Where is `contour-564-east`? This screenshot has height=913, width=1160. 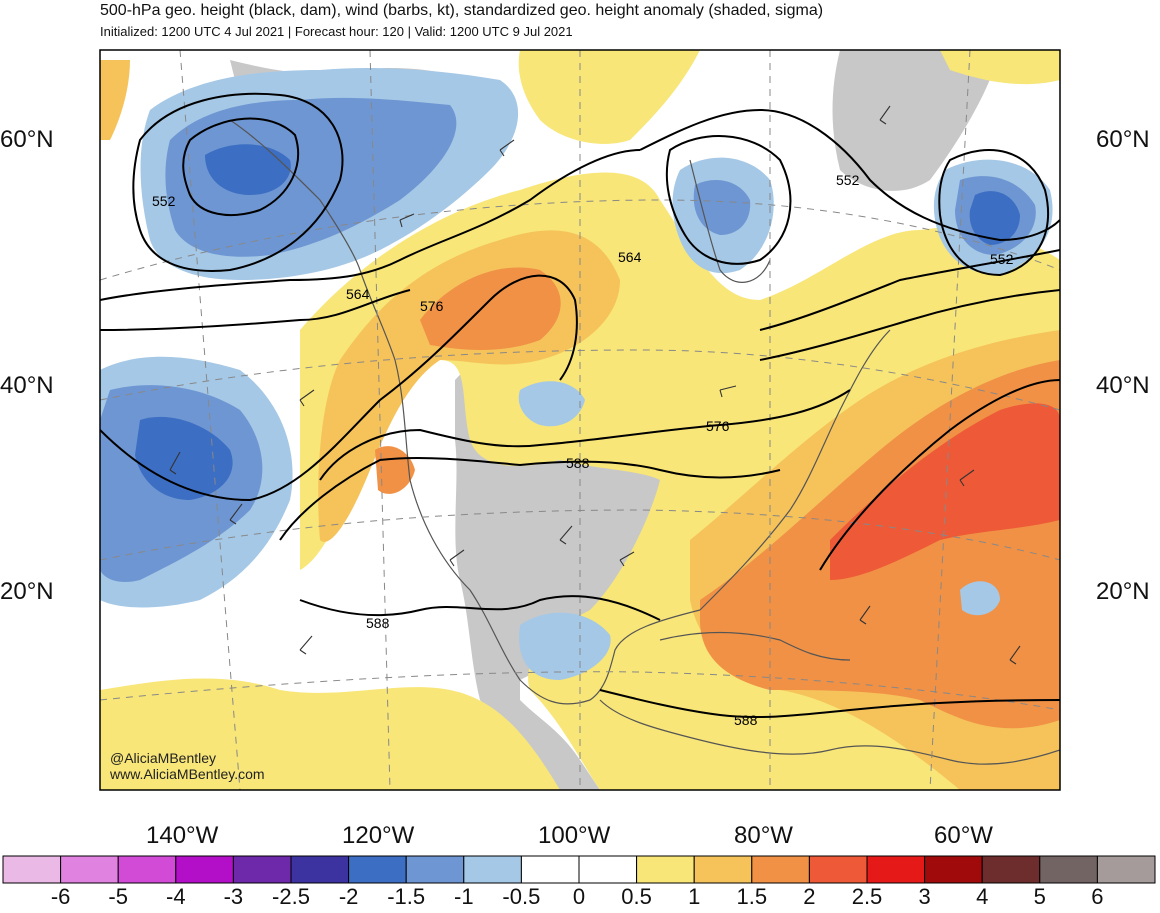
contour-564-east is located at coordinates (849, 175).